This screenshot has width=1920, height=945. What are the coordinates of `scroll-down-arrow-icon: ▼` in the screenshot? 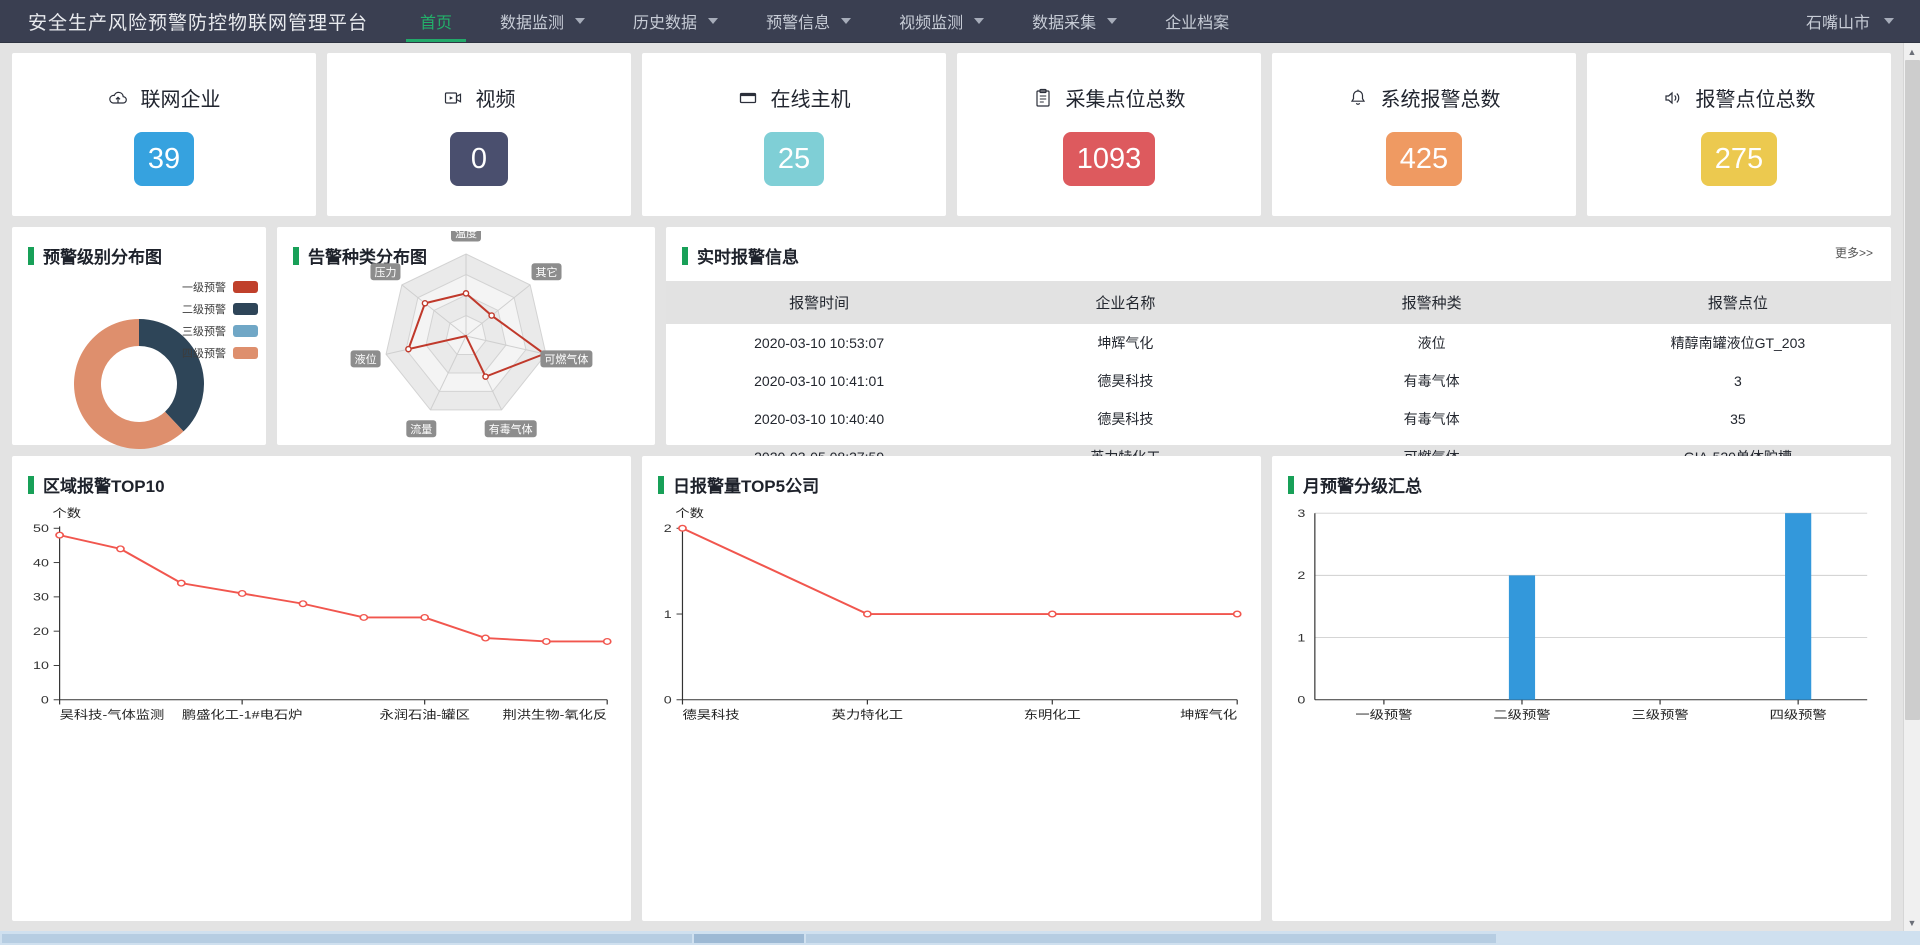 It's located at (1912, 922).